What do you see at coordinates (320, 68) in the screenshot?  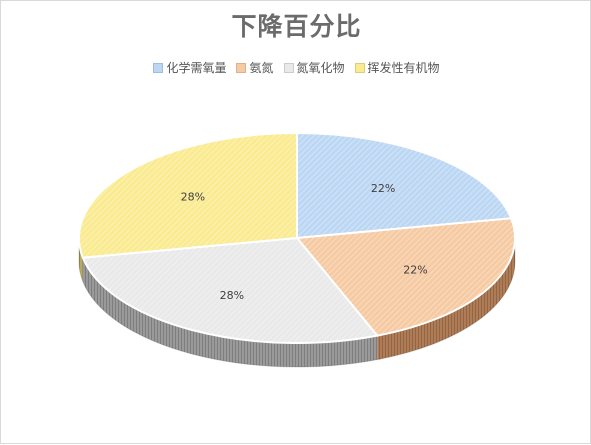 I see `legend-label-nox: 氮氧化物` at bounding box center [320, 68].